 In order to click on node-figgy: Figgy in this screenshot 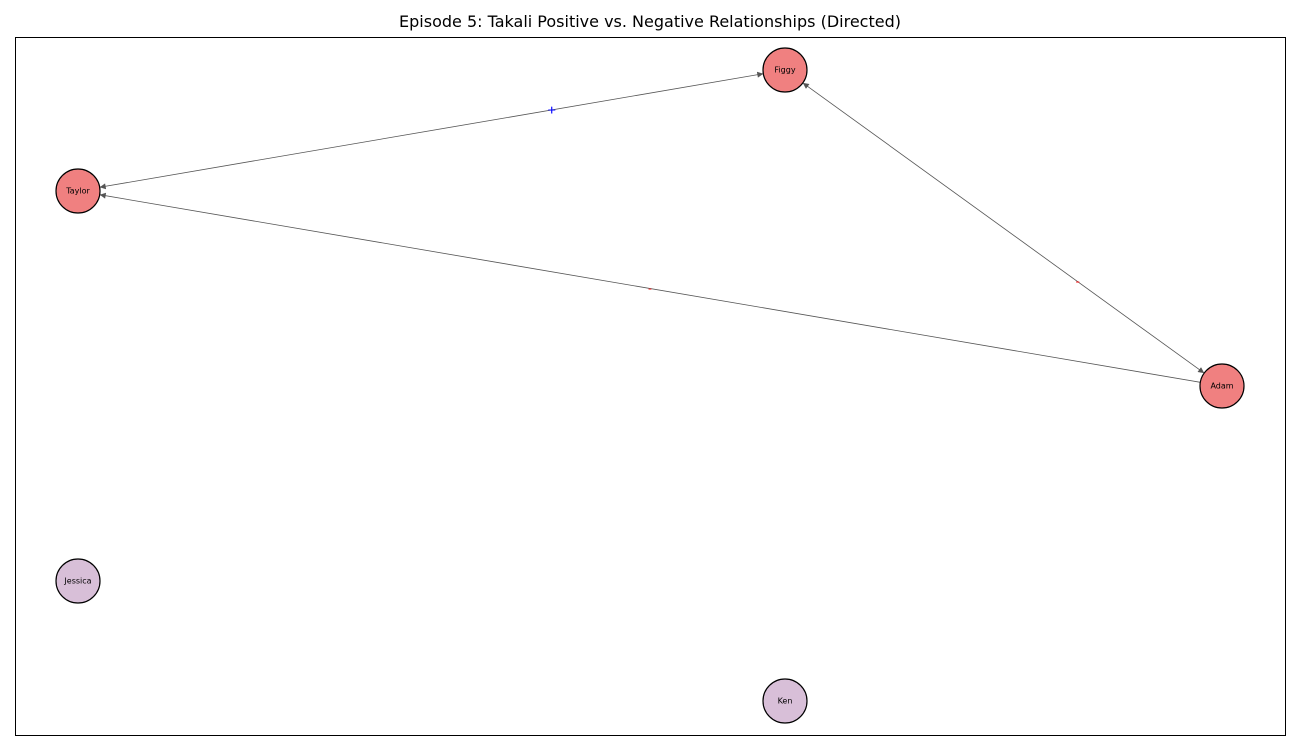, I will do `click(785, 70)`.